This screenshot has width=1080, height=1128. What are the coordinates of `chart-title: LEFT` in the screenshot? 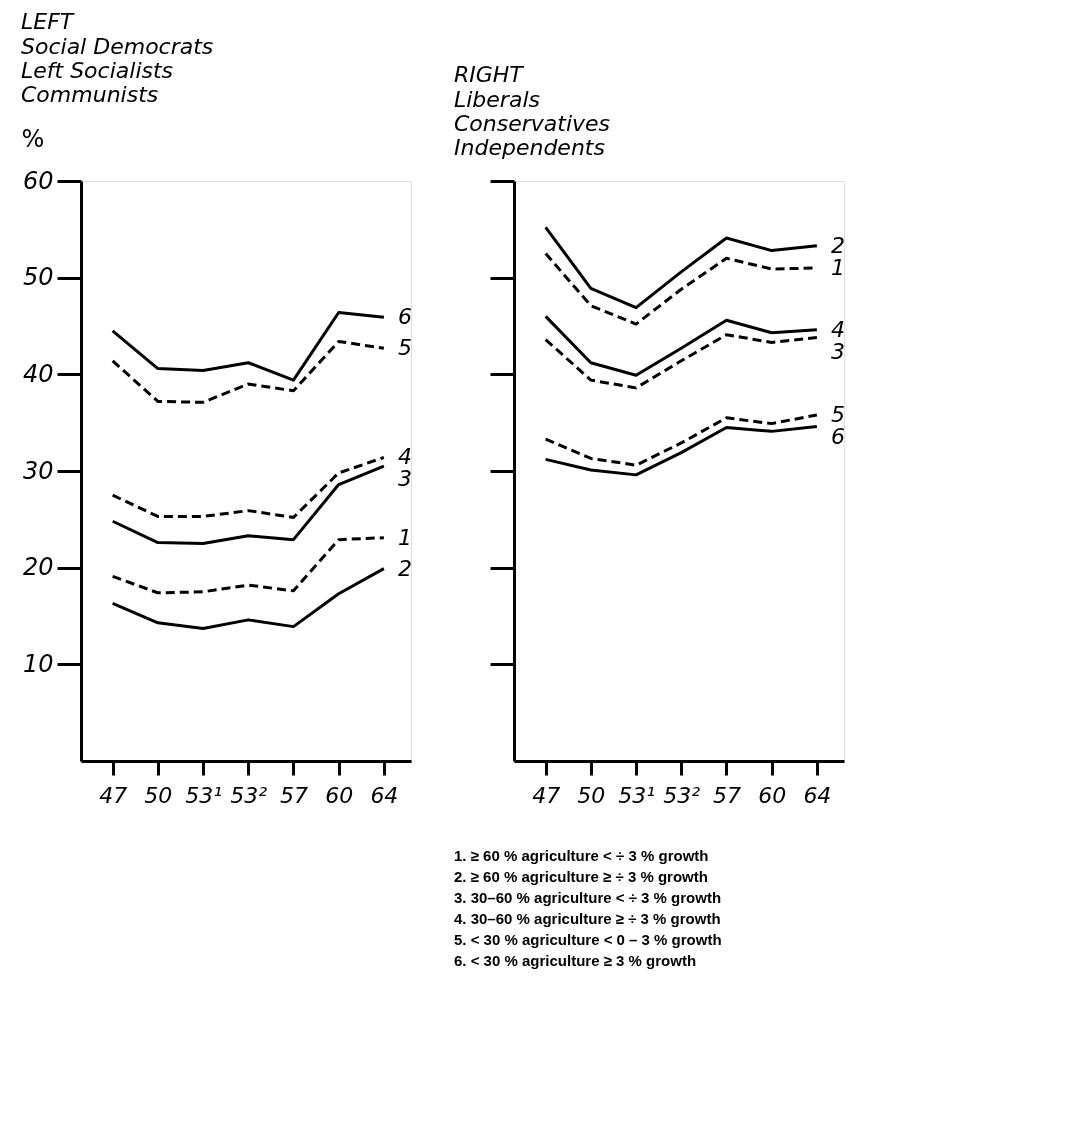 It's located at (48, 21).